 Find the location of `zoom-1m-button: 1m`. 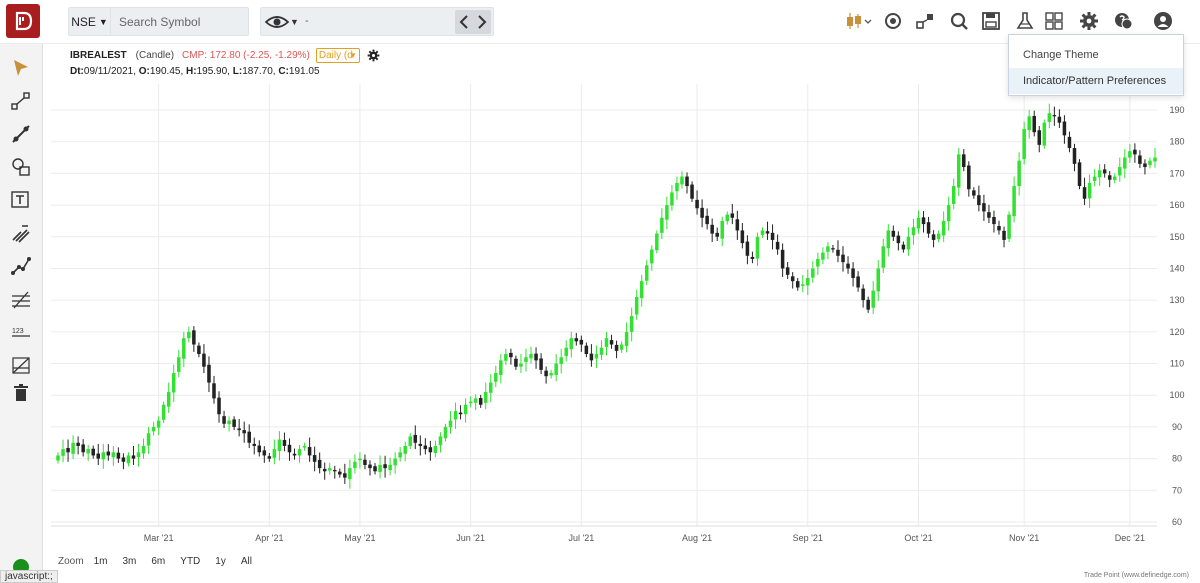

zoom-1m-button: 1m is located at coordinates (100, 561).